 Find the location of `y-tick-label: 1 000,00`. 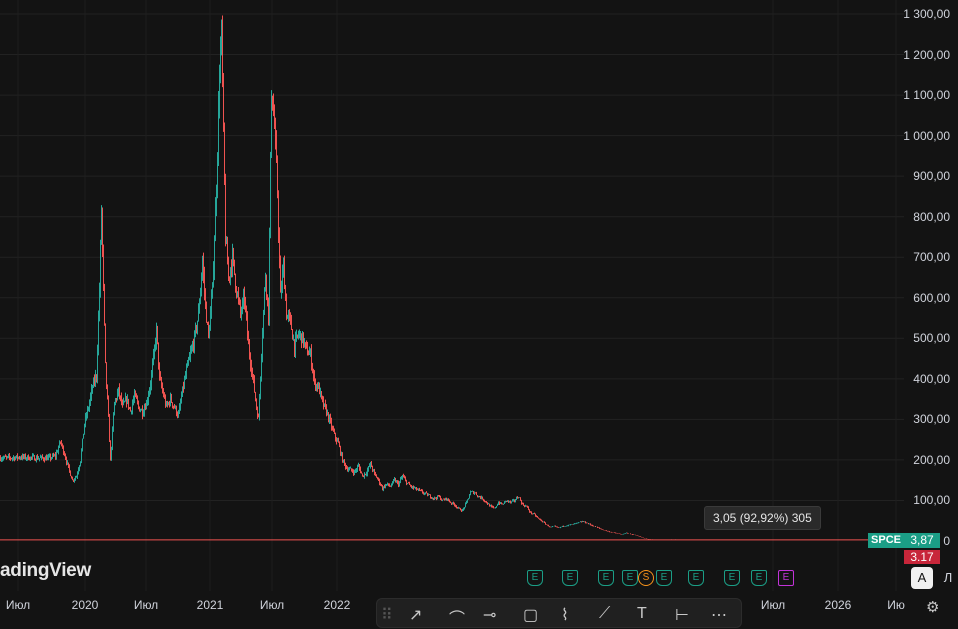

y-tick-label: 1 000,00 is located at coordinates (926, 135).